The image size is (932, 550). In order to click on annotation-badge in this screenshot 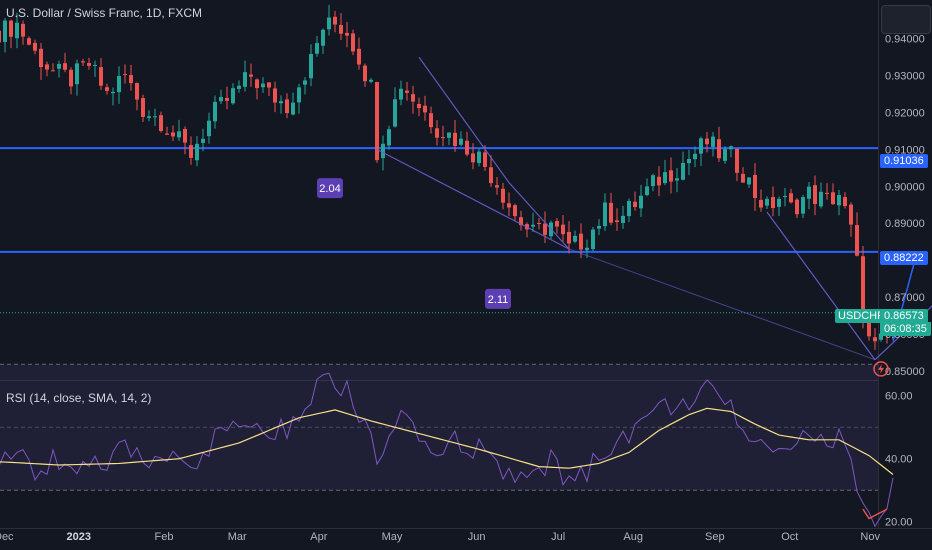, I will do `click(498, 298)`.